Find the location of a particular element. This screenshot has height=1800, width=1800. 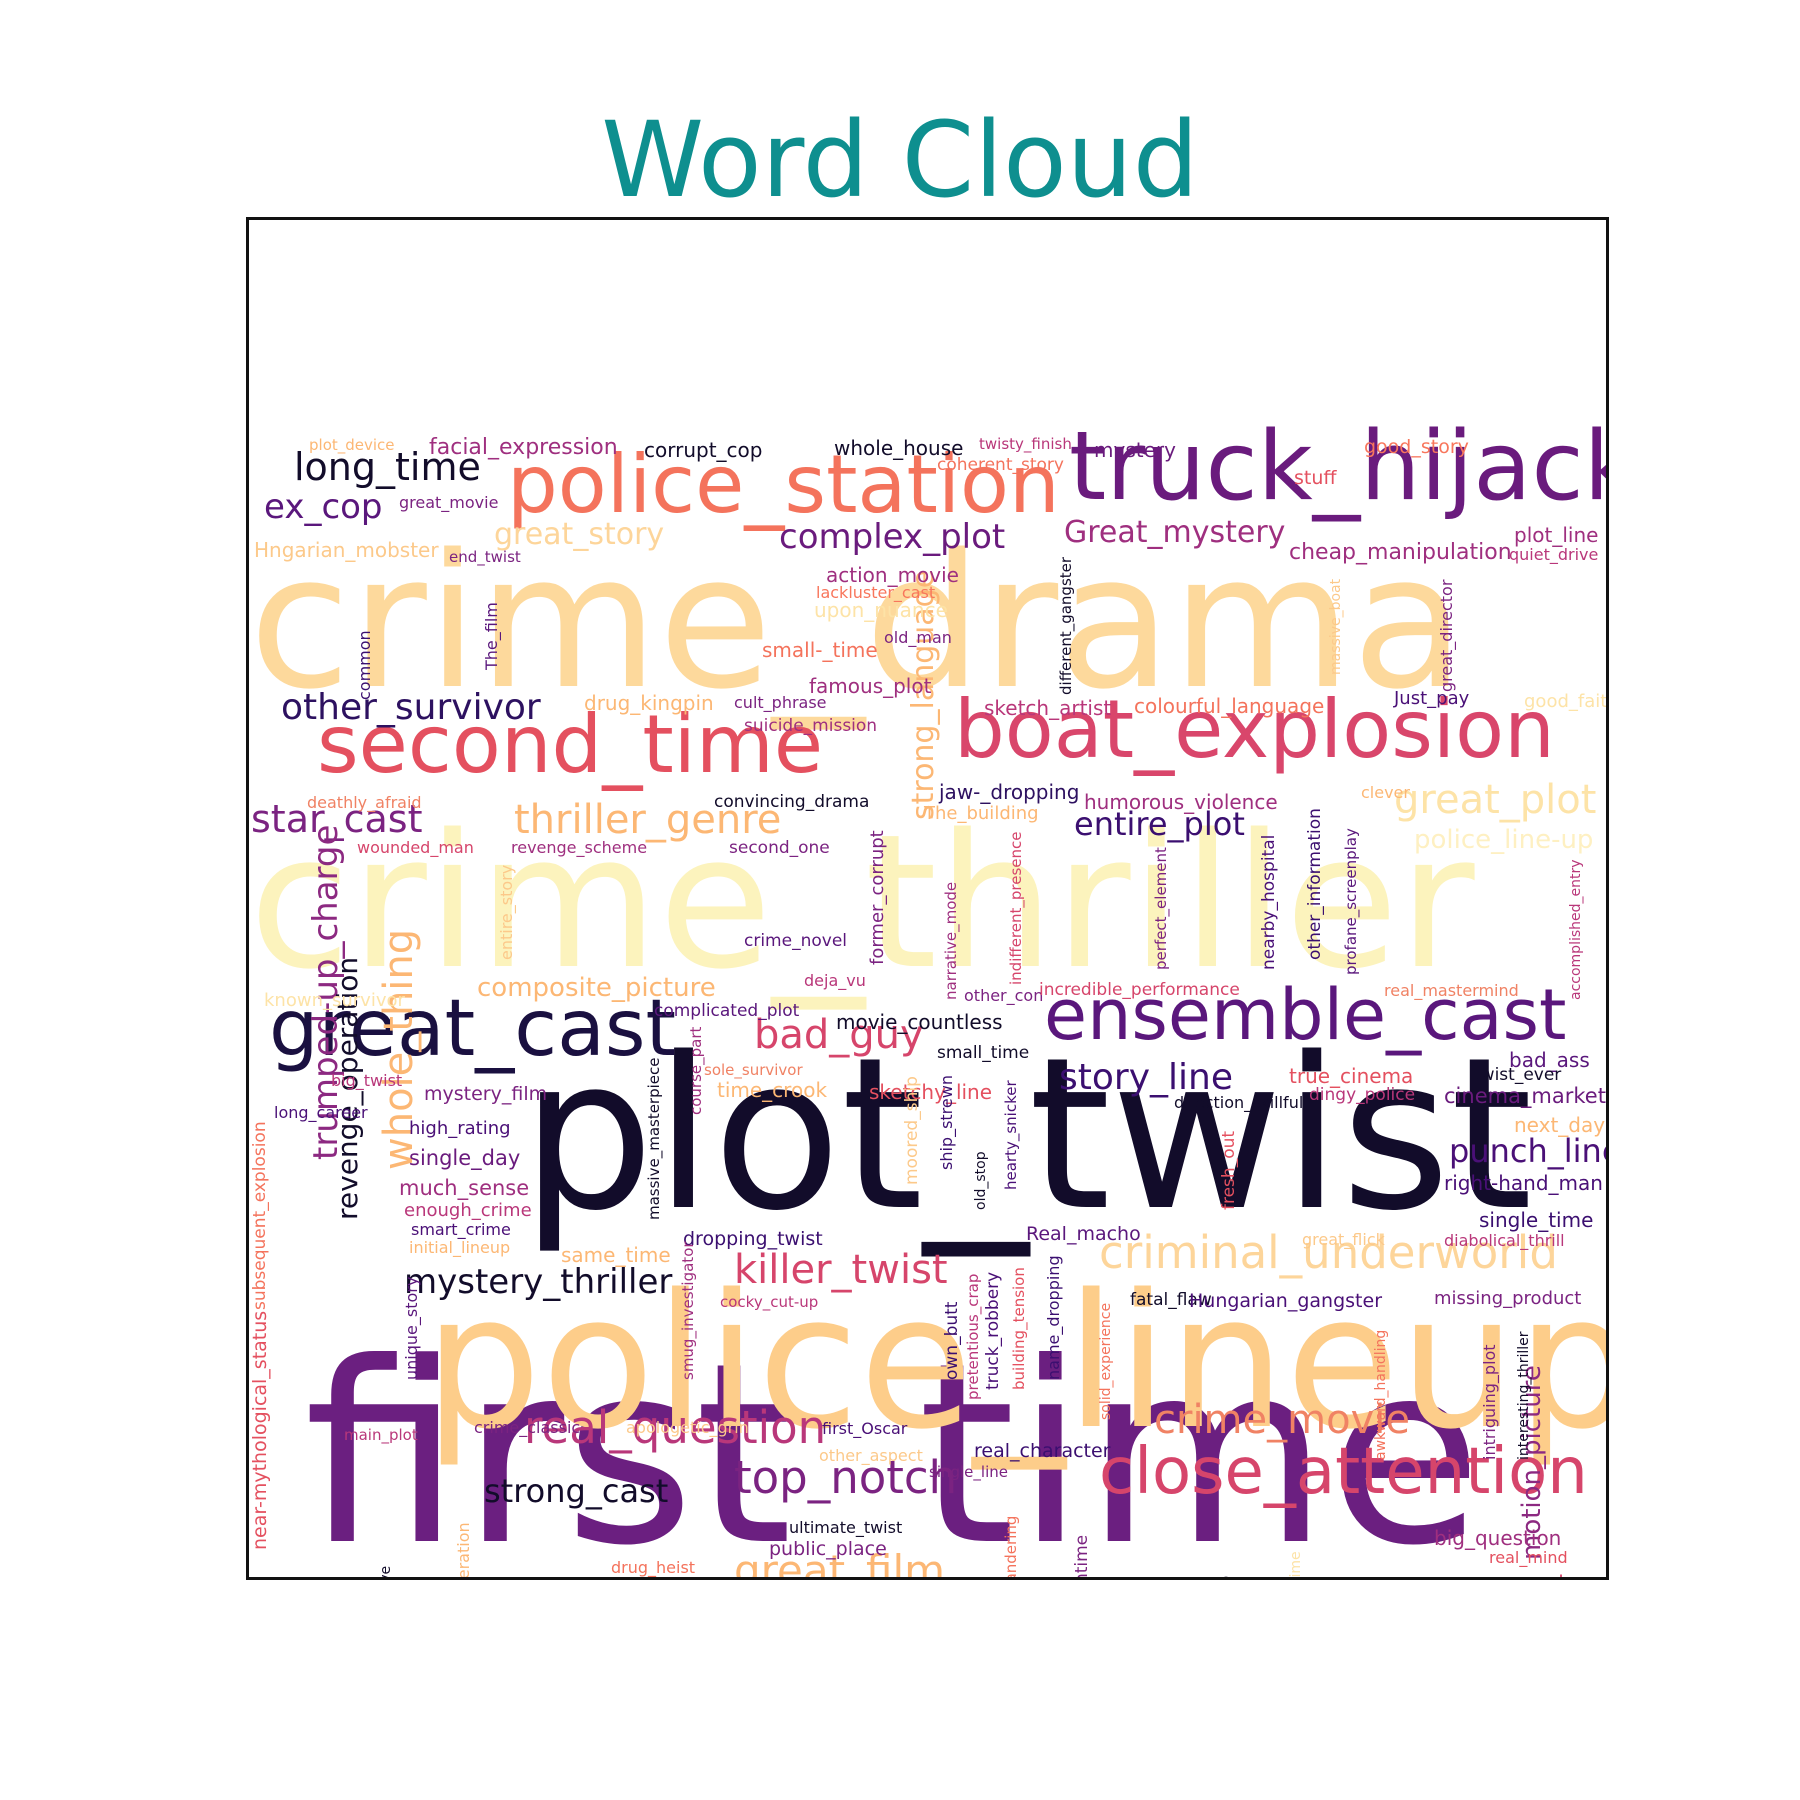

word-item: indifferent_presence is located at coordinates (1016, 908).